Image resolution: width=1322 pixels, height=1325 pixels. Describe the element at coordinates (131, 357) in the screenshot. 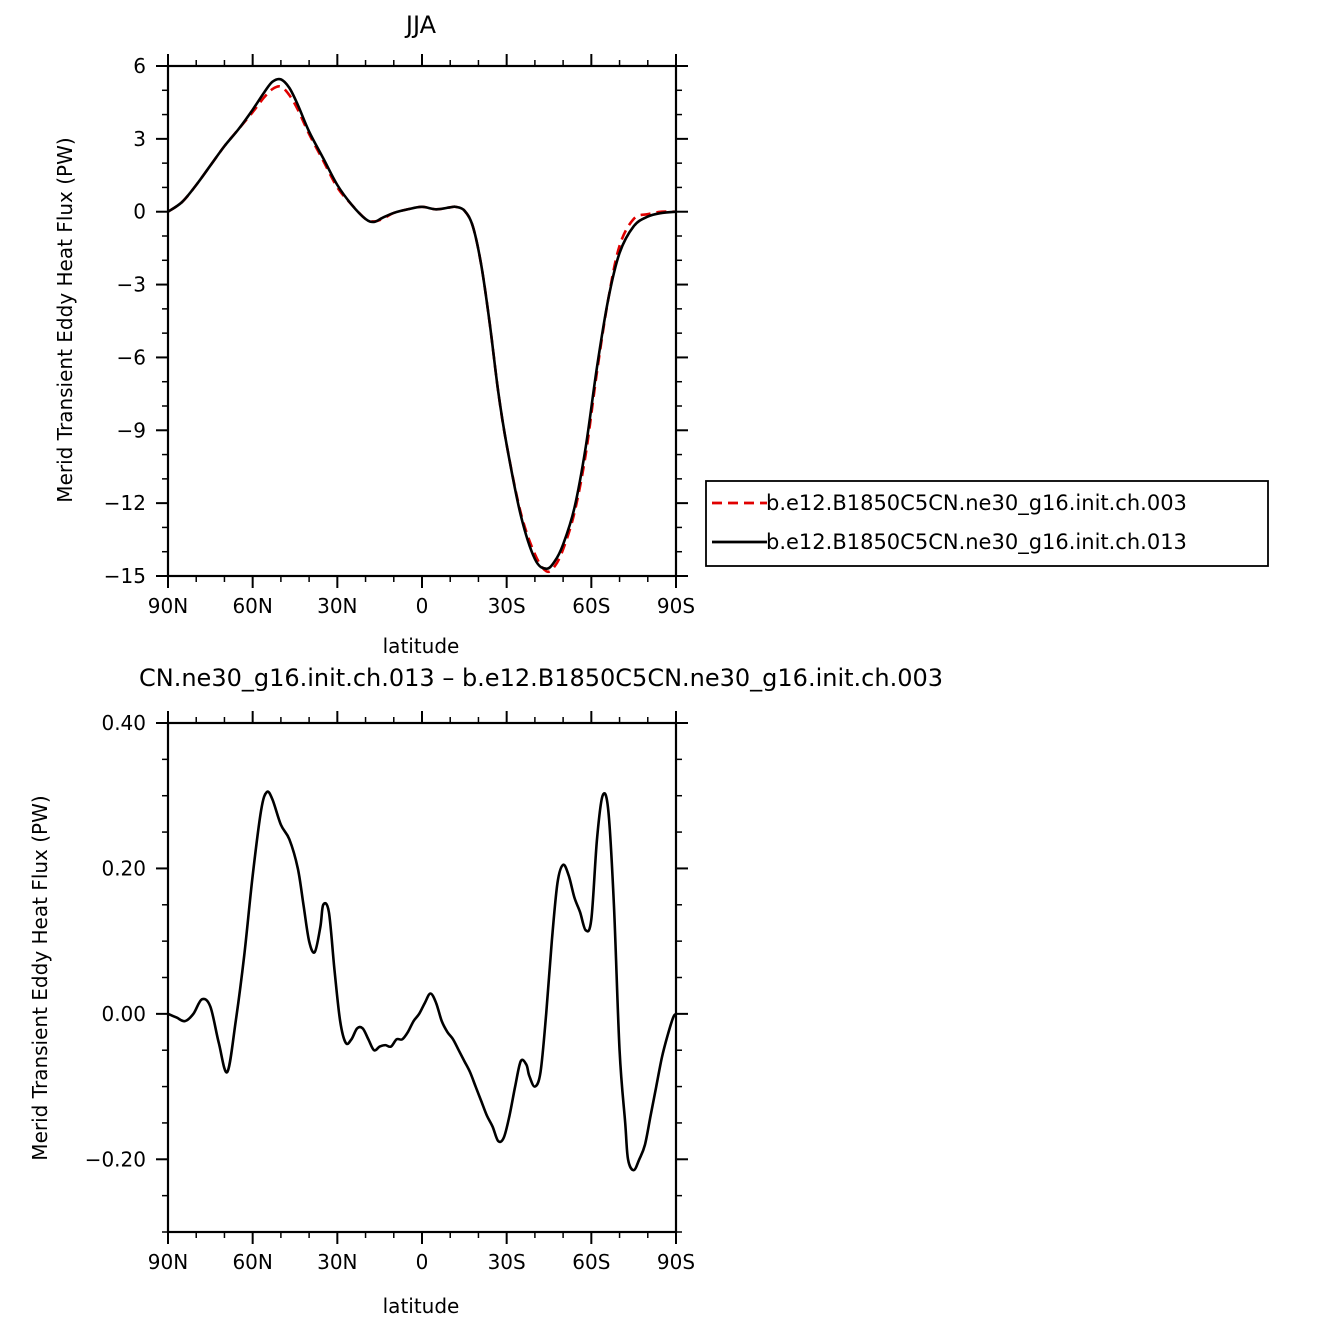

I see `top-y-tick-label: −6` at that location.